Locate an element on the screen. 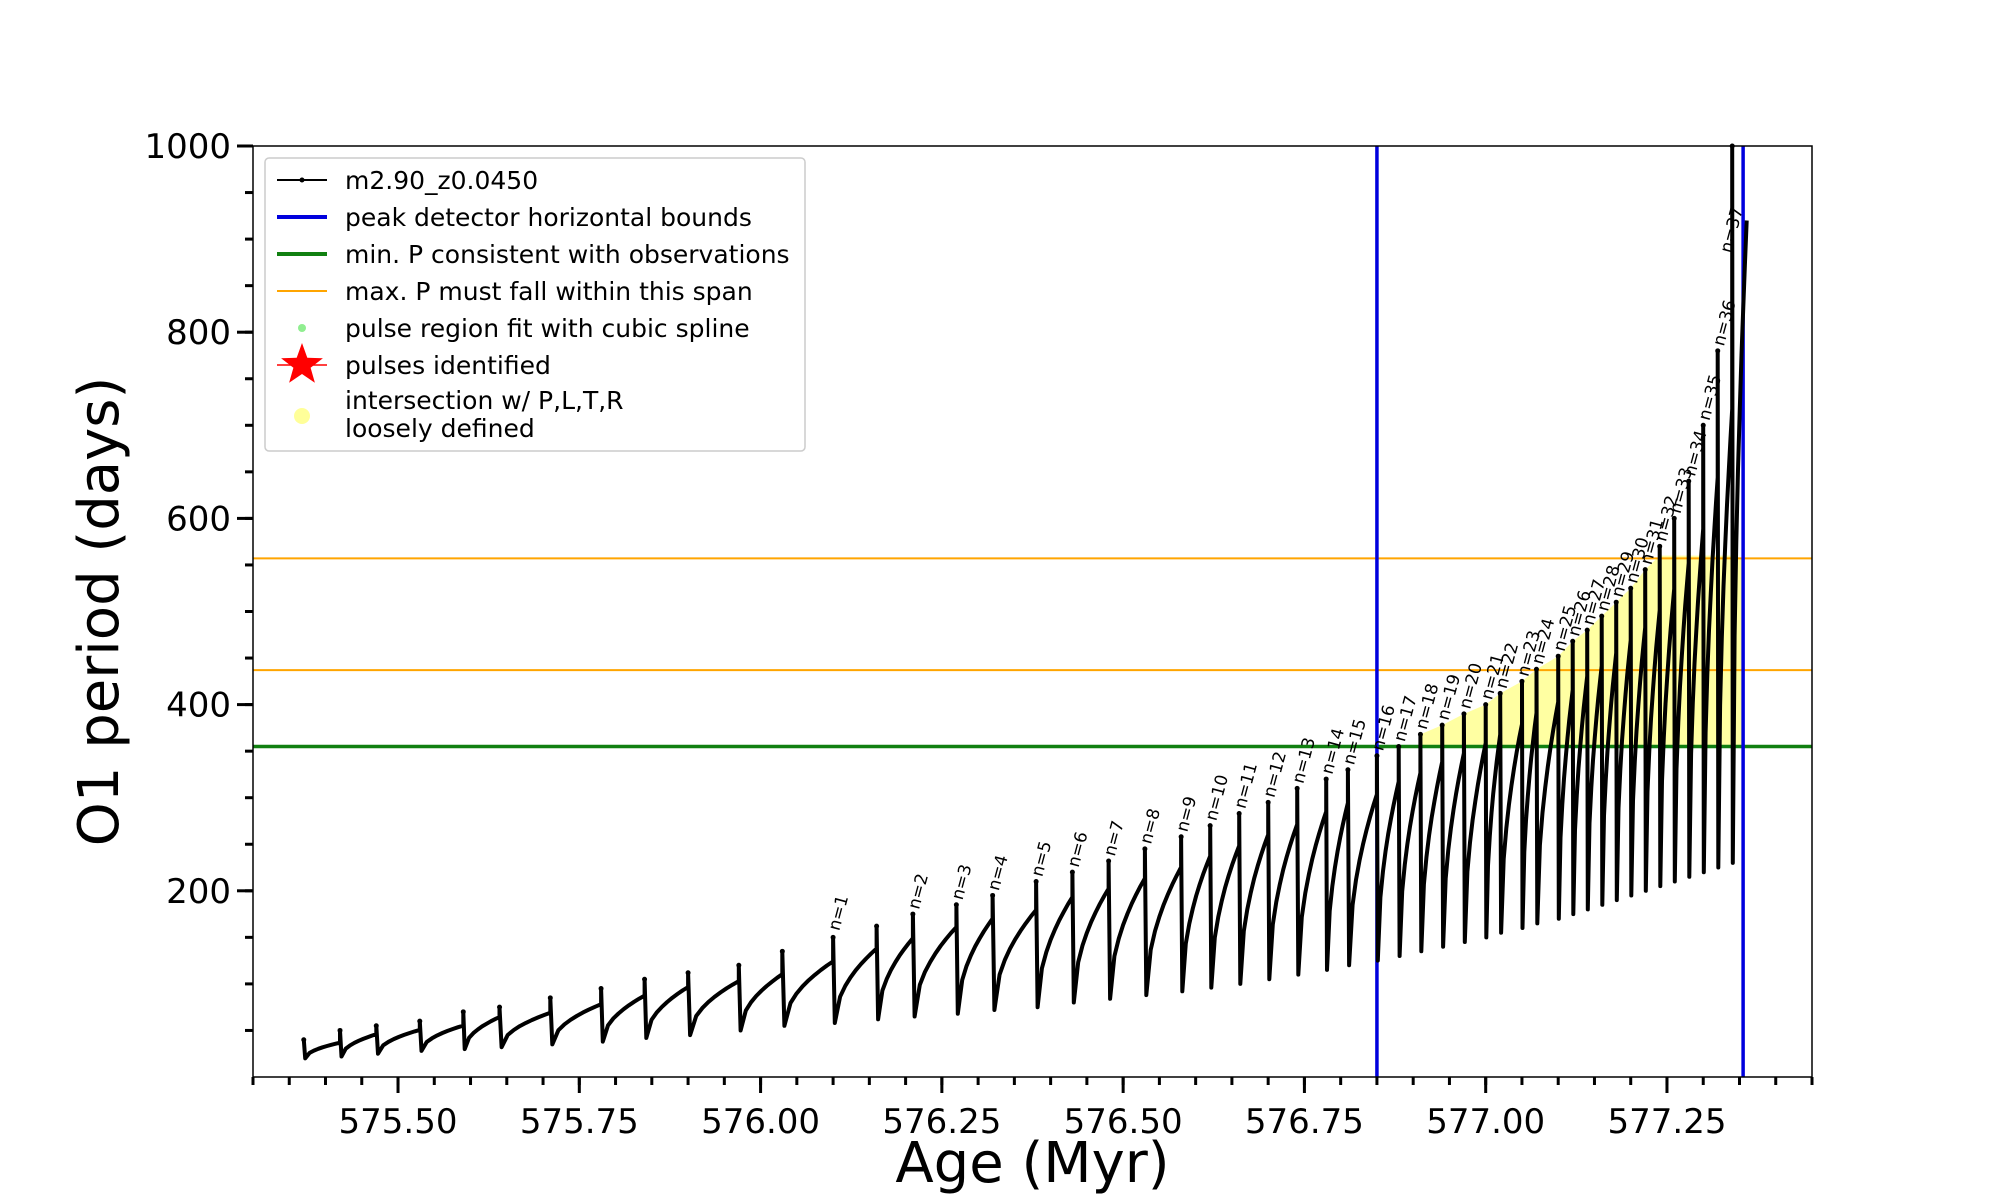 The height and width of the screenshot is (1200, 2000). y-tick-label: 800 is located at coordinates (198, 333).